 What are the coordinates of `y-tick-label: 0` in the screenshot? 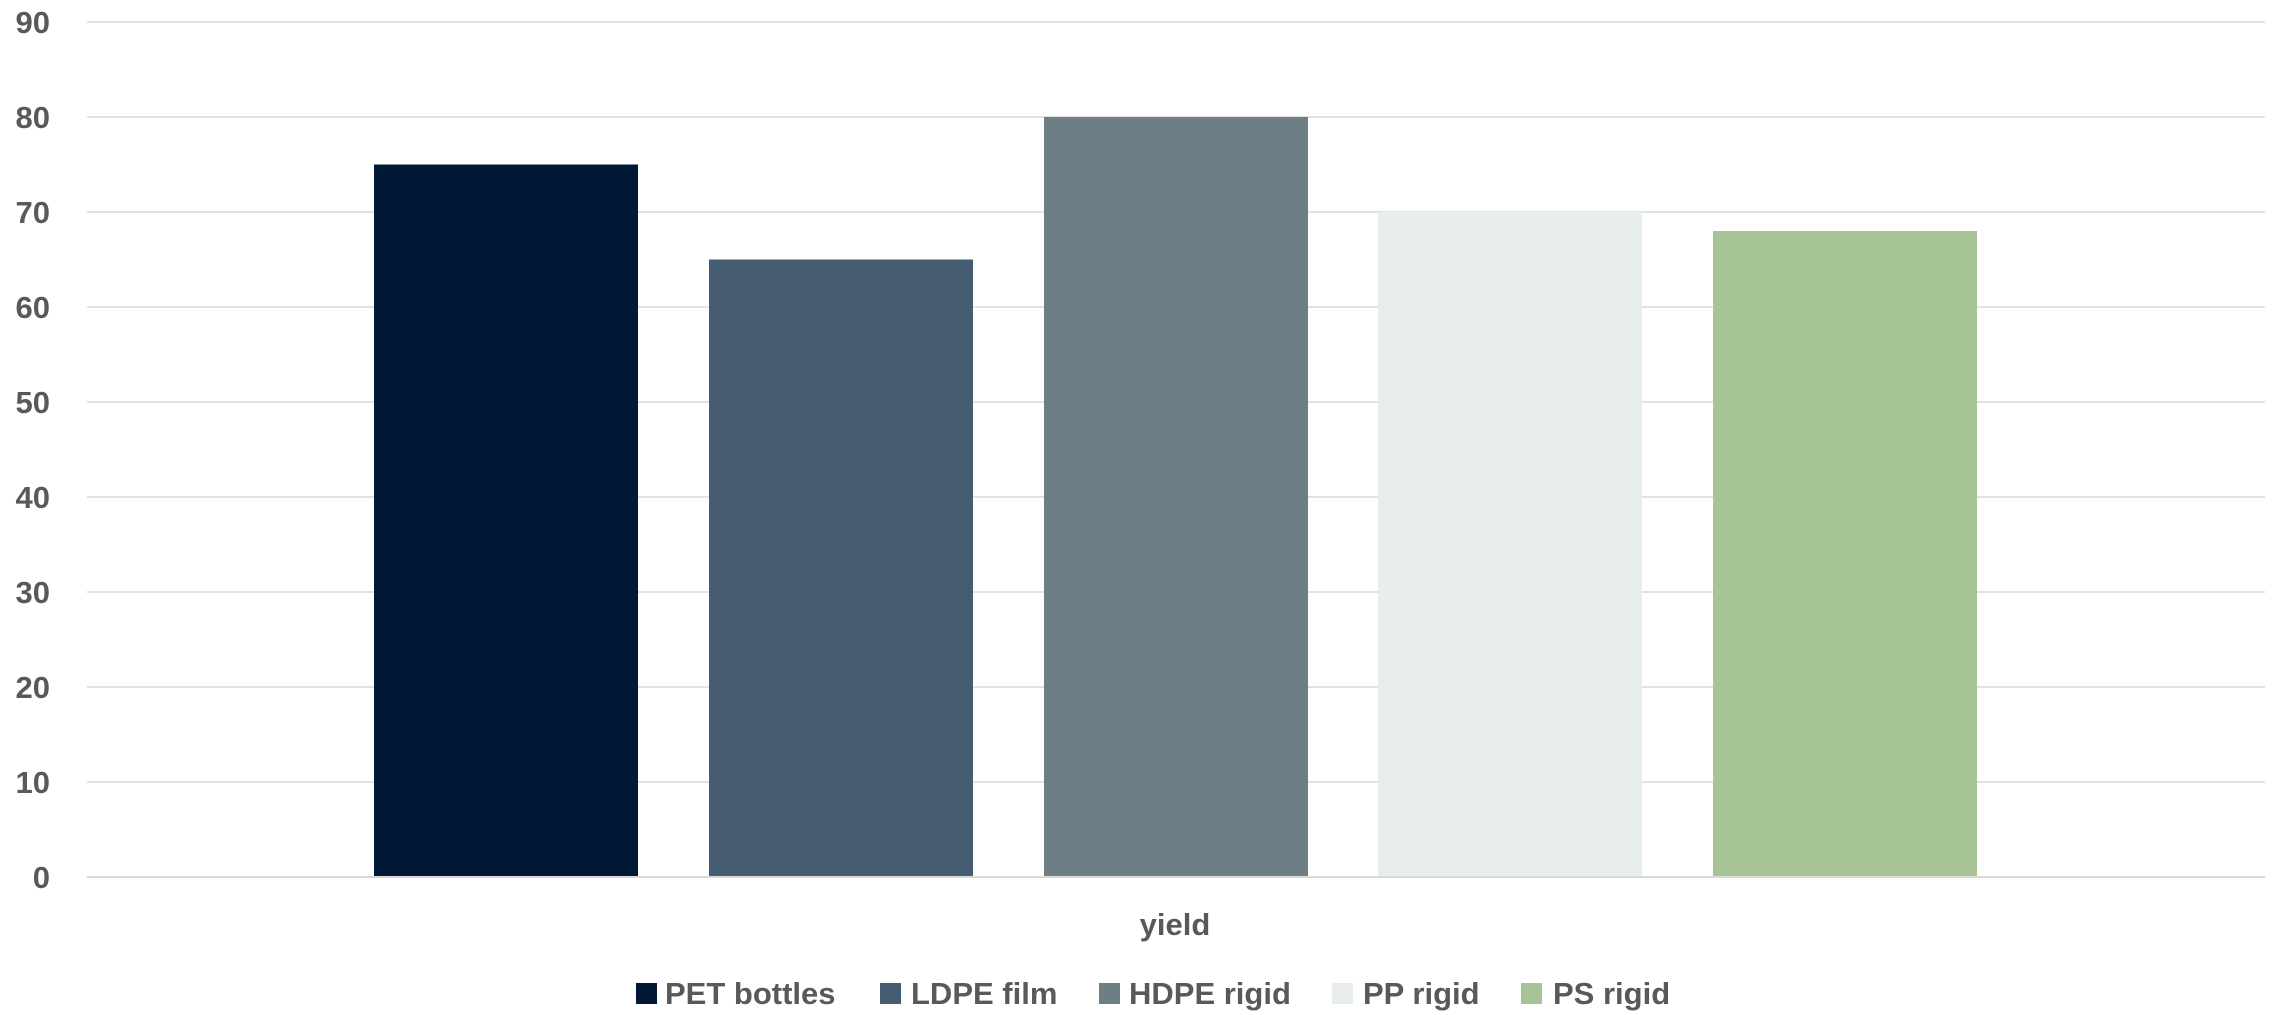 It's located at (41, 877).